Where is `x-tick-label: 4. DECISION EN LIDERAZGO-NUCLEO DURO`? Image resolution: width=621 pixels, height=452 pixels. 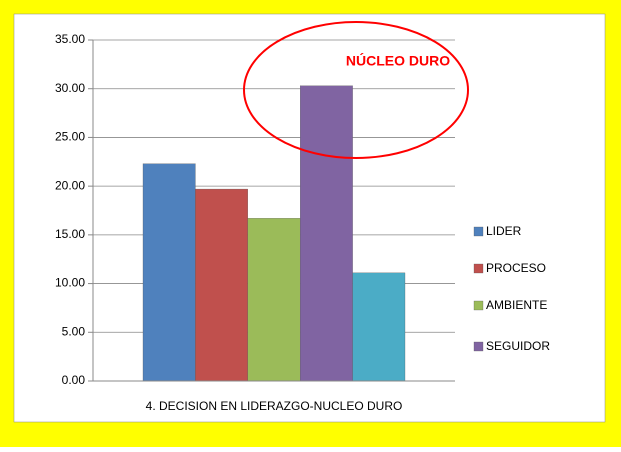
x-tick-label: 4. DECISION EN LIDERAZGO-NUCLEO DURO is located at coordinates (274, 406).